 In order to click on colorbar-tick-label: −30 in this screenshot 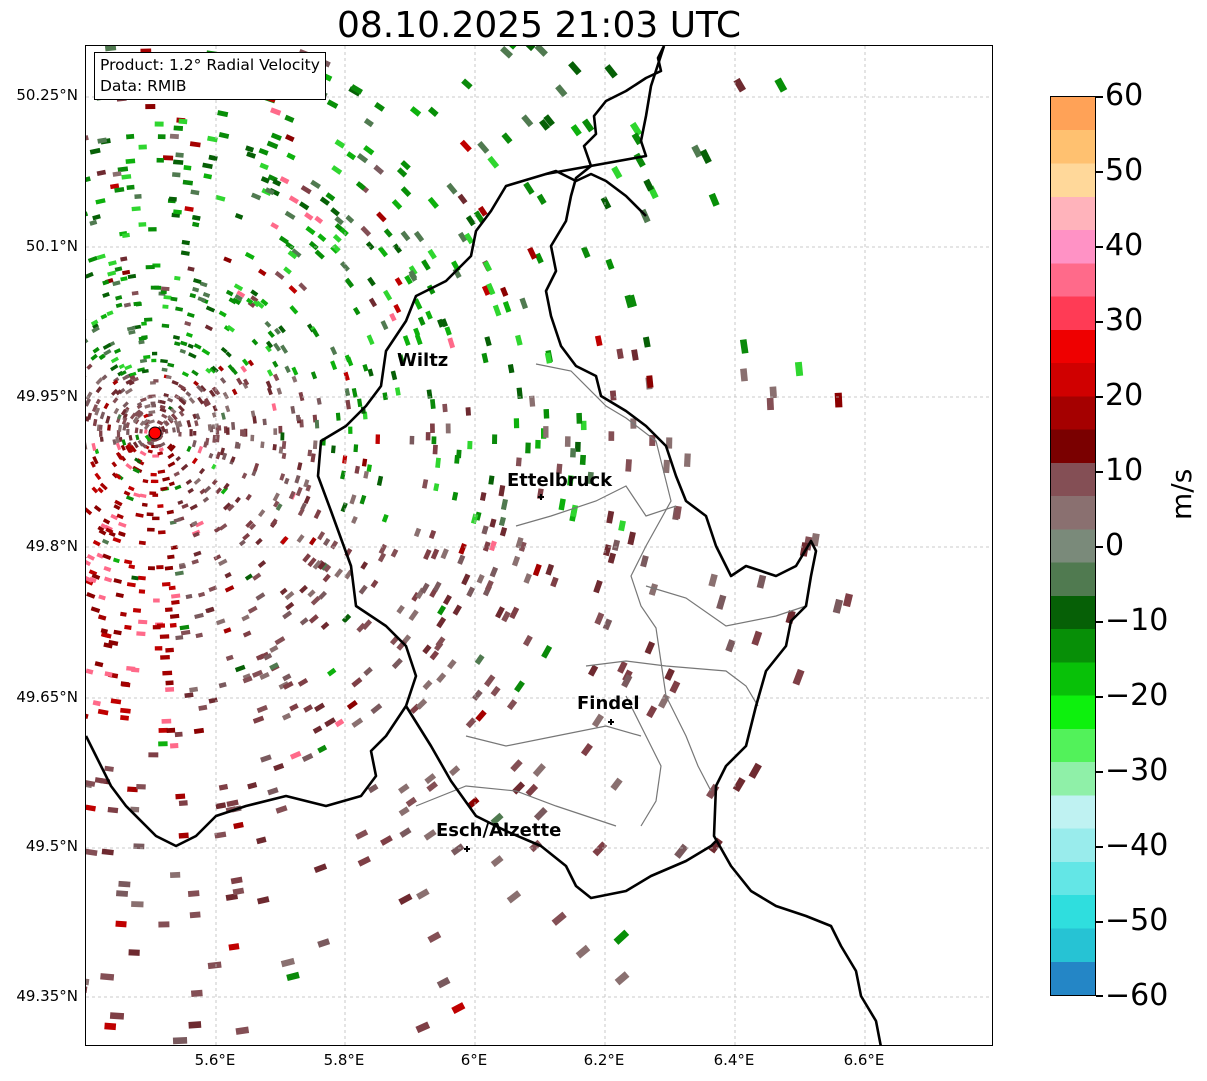, I will do `click(1137, 770)`.